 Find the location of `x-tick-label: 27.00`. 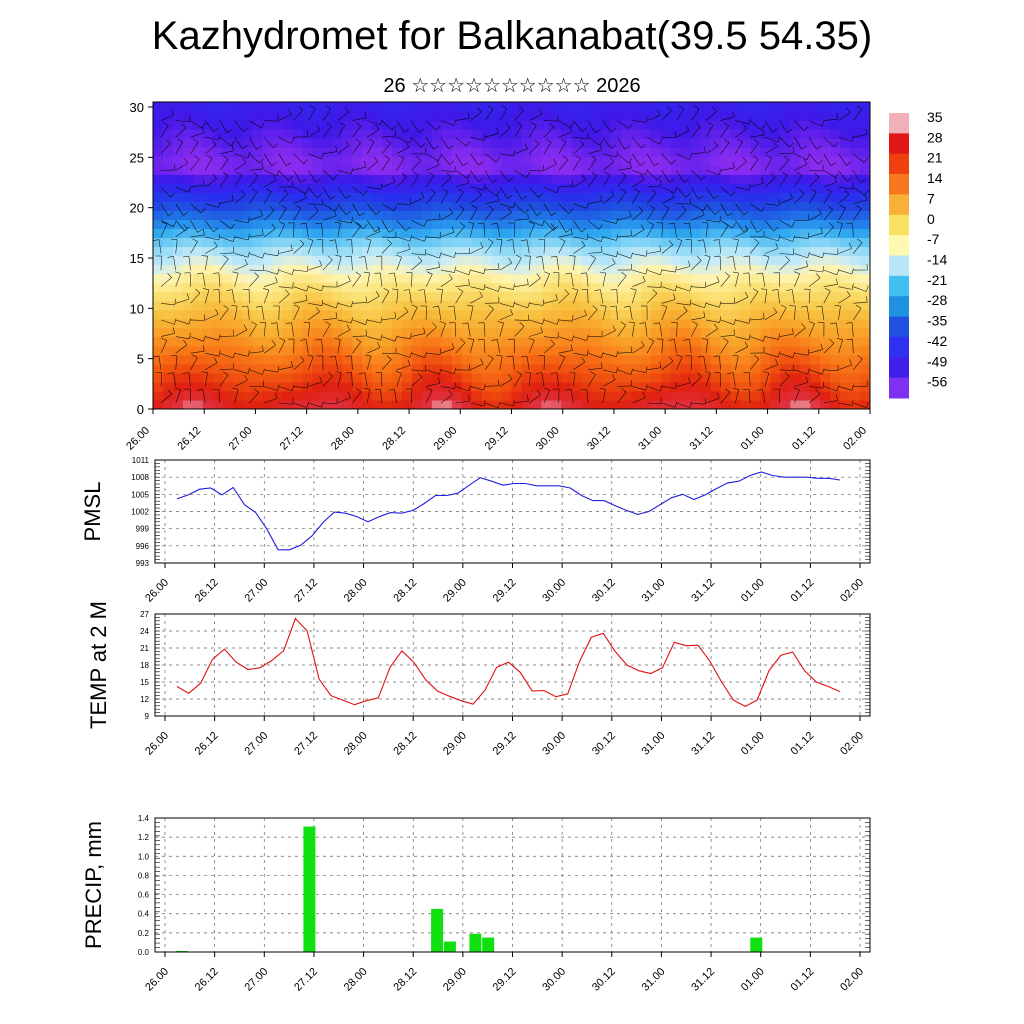

x-tick-label: 27.00 is located at coordinates (241, 439).